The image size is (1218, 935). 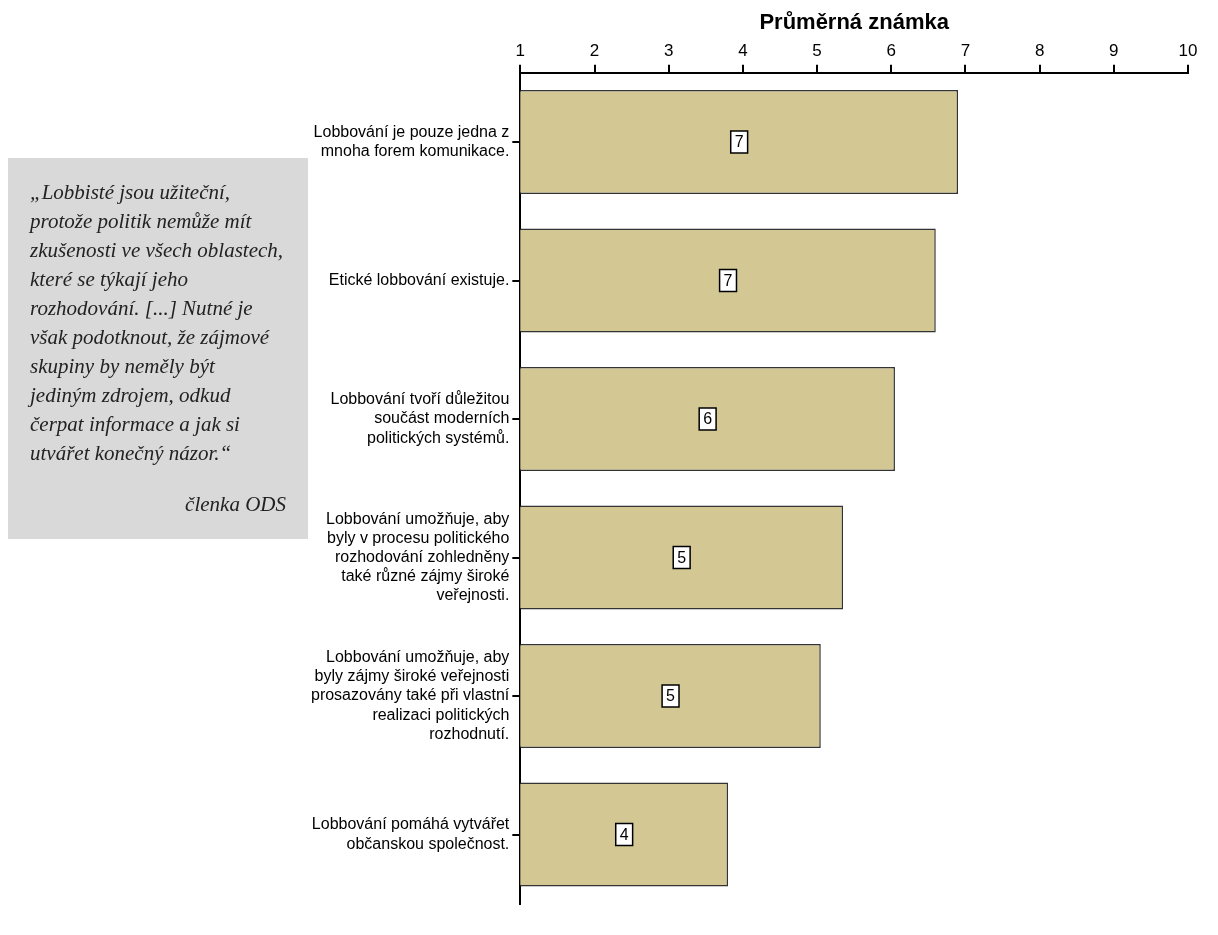 I want to click on text: „Lobbisté jsou užiteční, protože politik nemůže mít zkušenosti ve všech oblastech, které se týkají jeho rozhodování. [...] Nutné je však podotknout, že zájmové skupiny by neměly být jediným zdrojem, odkud čerpat informace a jak si utvářet konečný názor.“, so click(x=157, y=322).